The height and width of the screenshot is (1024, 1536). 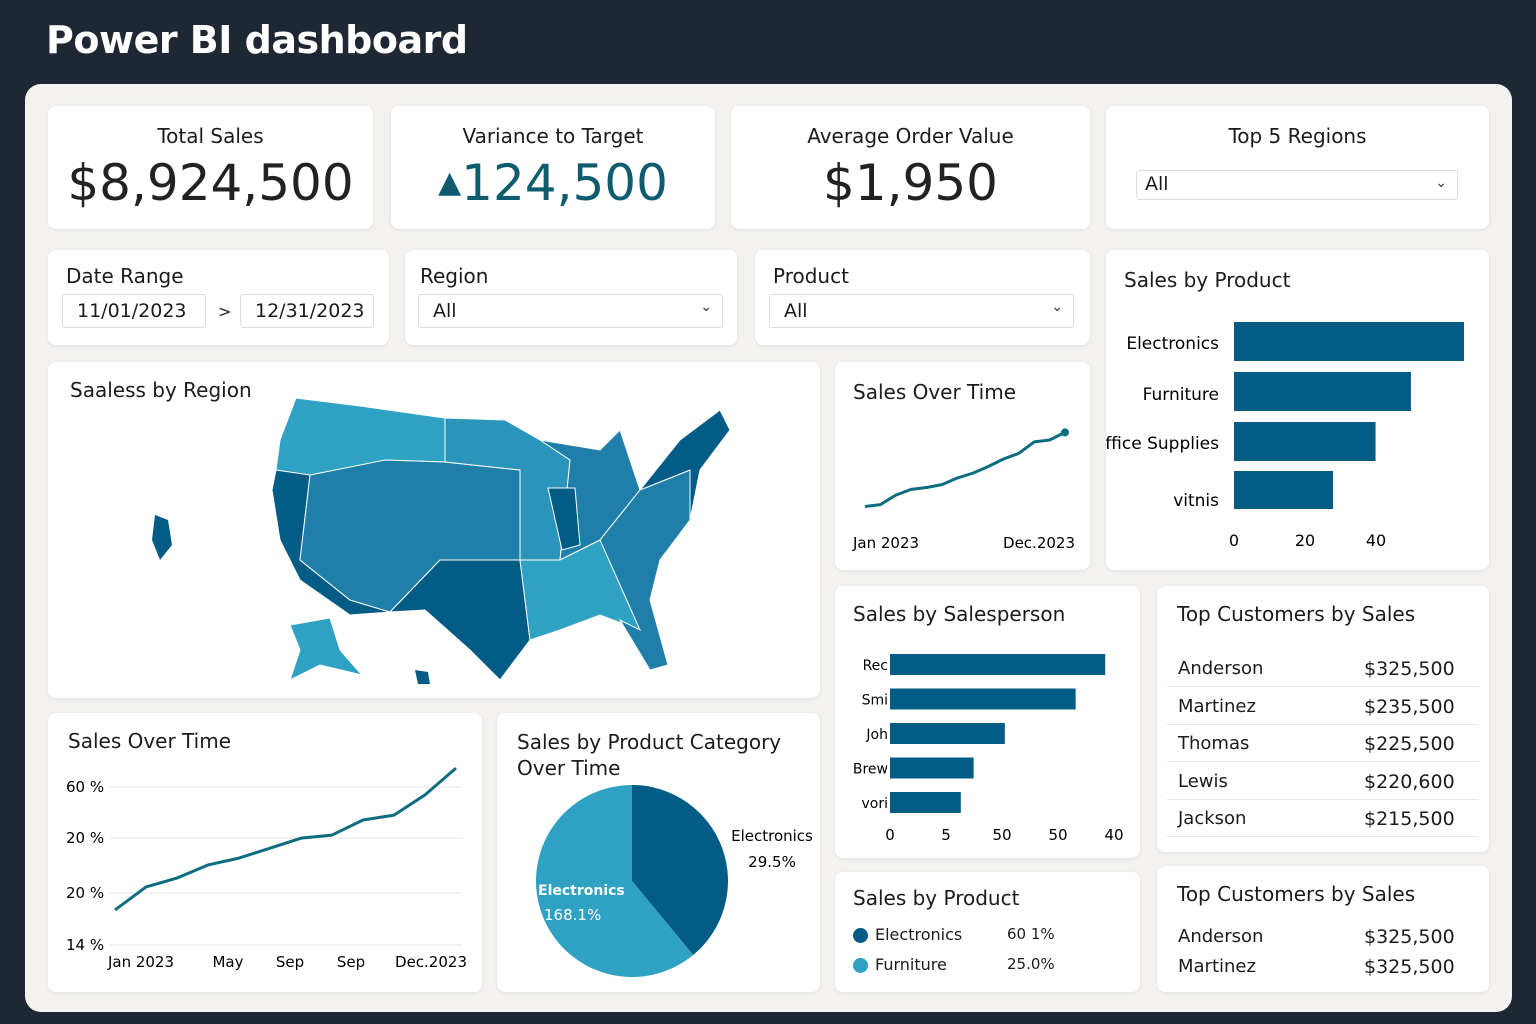 What do you see at coordinates (431, 962) in the screenshot?
I see `x-tick-label: Dec.2023` at bounding box center [431, 962].